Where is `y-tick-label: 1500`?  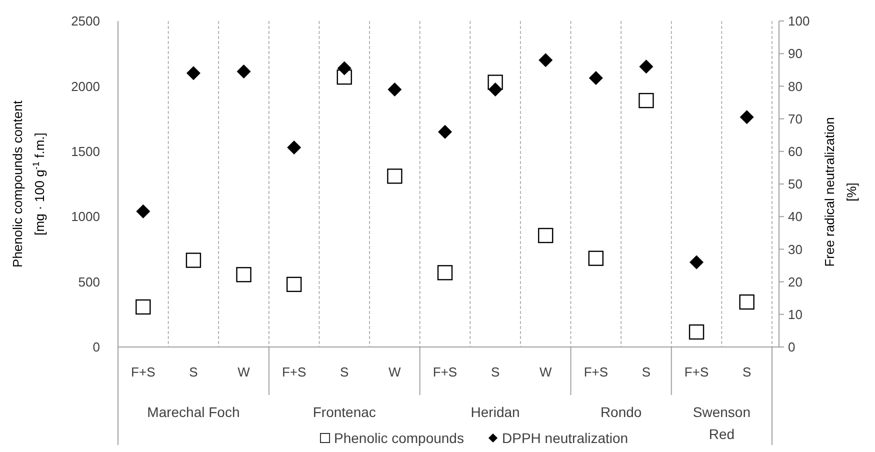 y-tick-label: 1500 is located at coordinates (85, 151).